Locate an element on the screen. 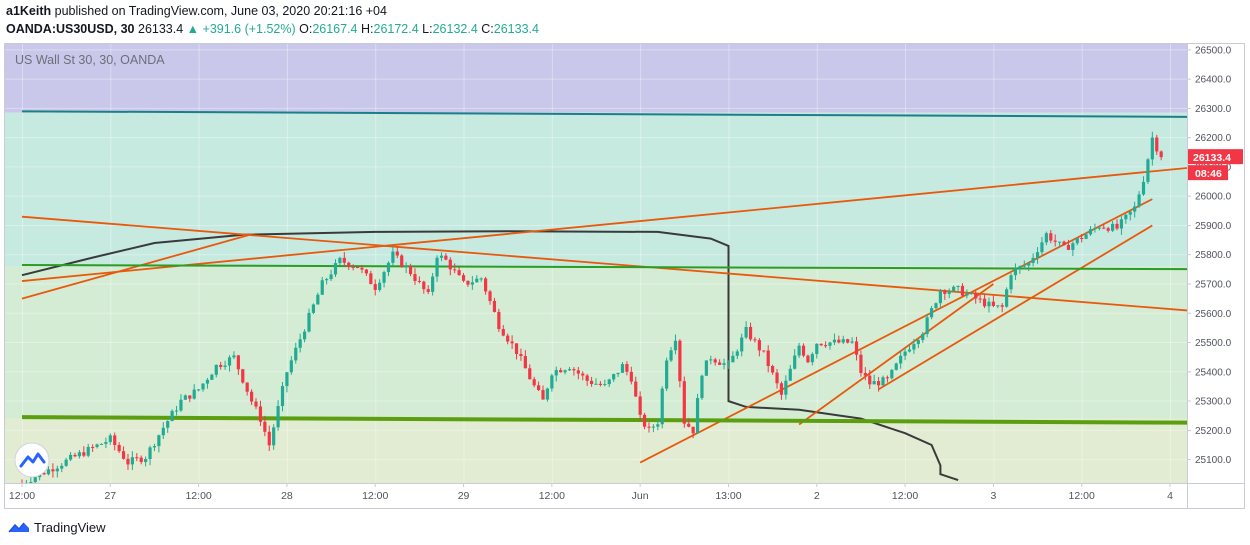 The image size is (1250, 545). time-tick-label: 27 is located at coordinates (110, 496).